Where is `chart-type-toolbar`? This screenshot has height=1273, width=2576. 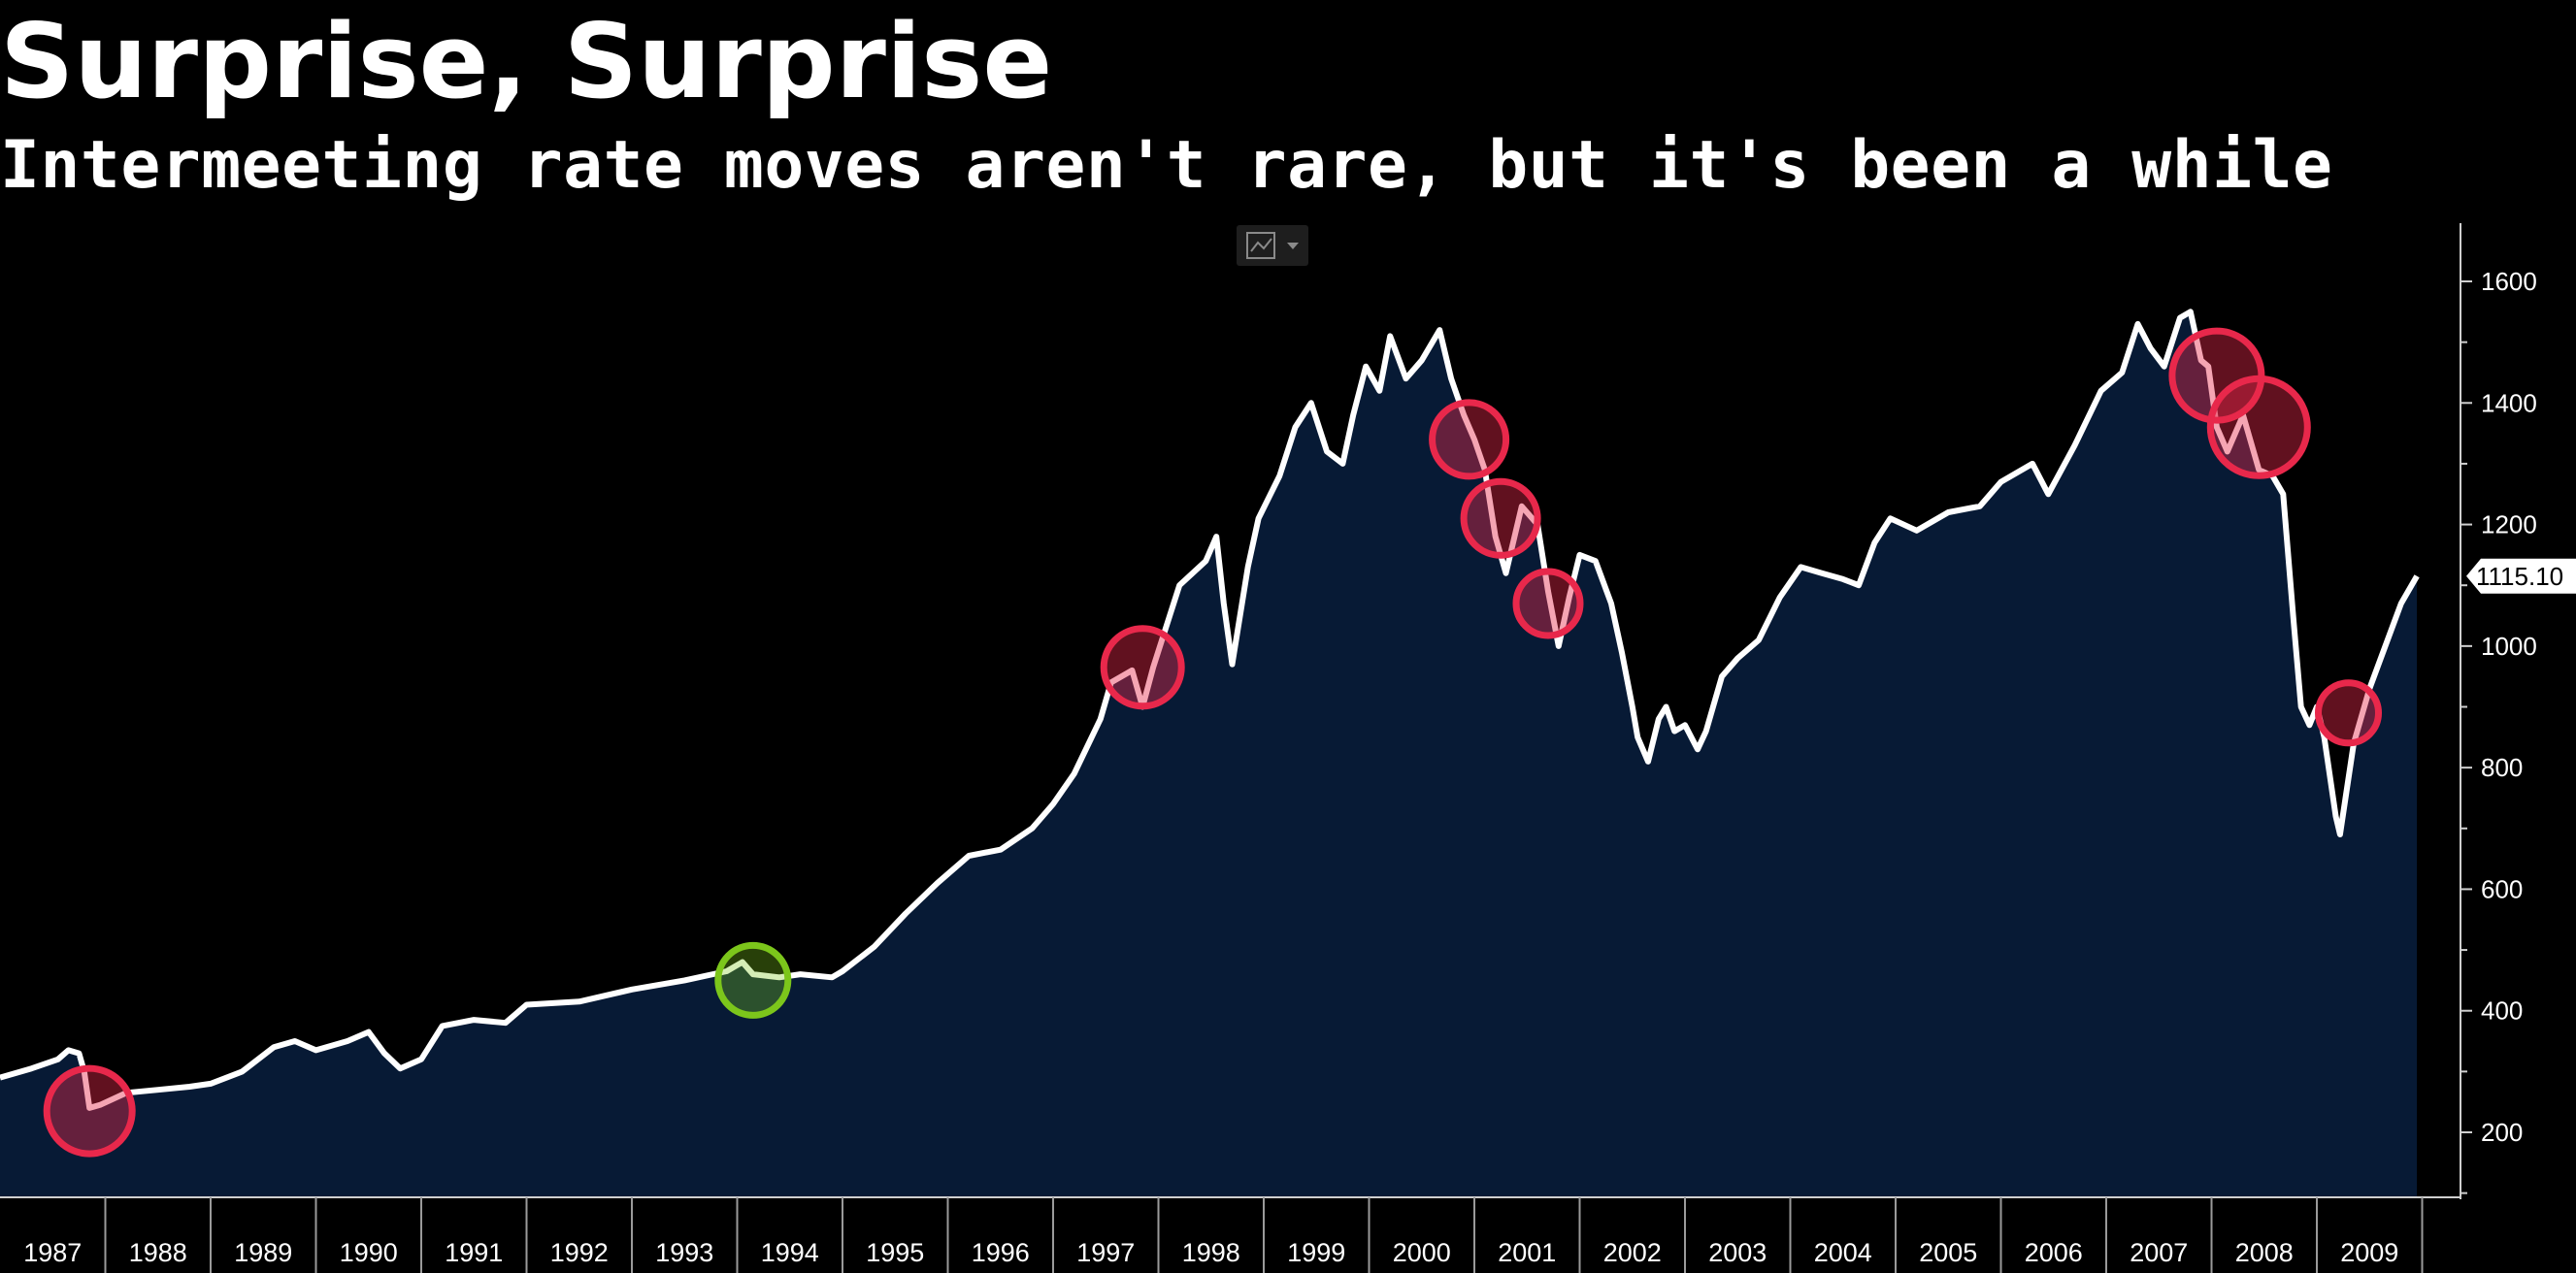
chart-type-toolbar is located at coordinates (1272, 245).